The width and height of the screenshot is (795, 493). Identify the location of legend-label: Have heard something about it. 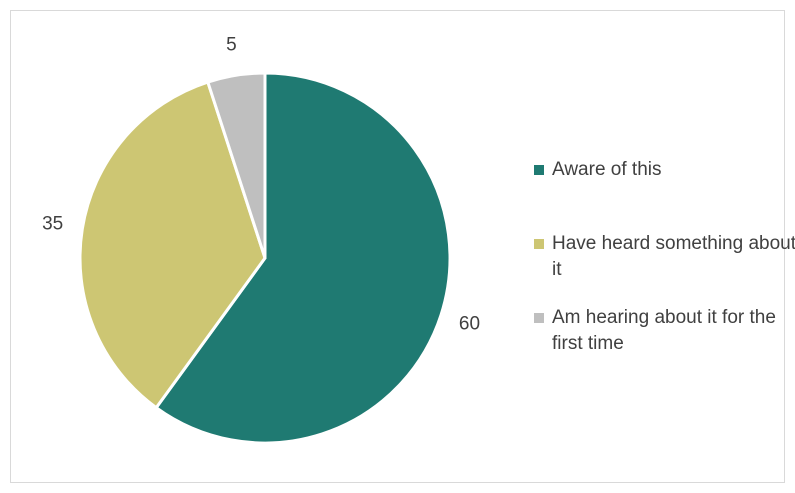
(673, 256).